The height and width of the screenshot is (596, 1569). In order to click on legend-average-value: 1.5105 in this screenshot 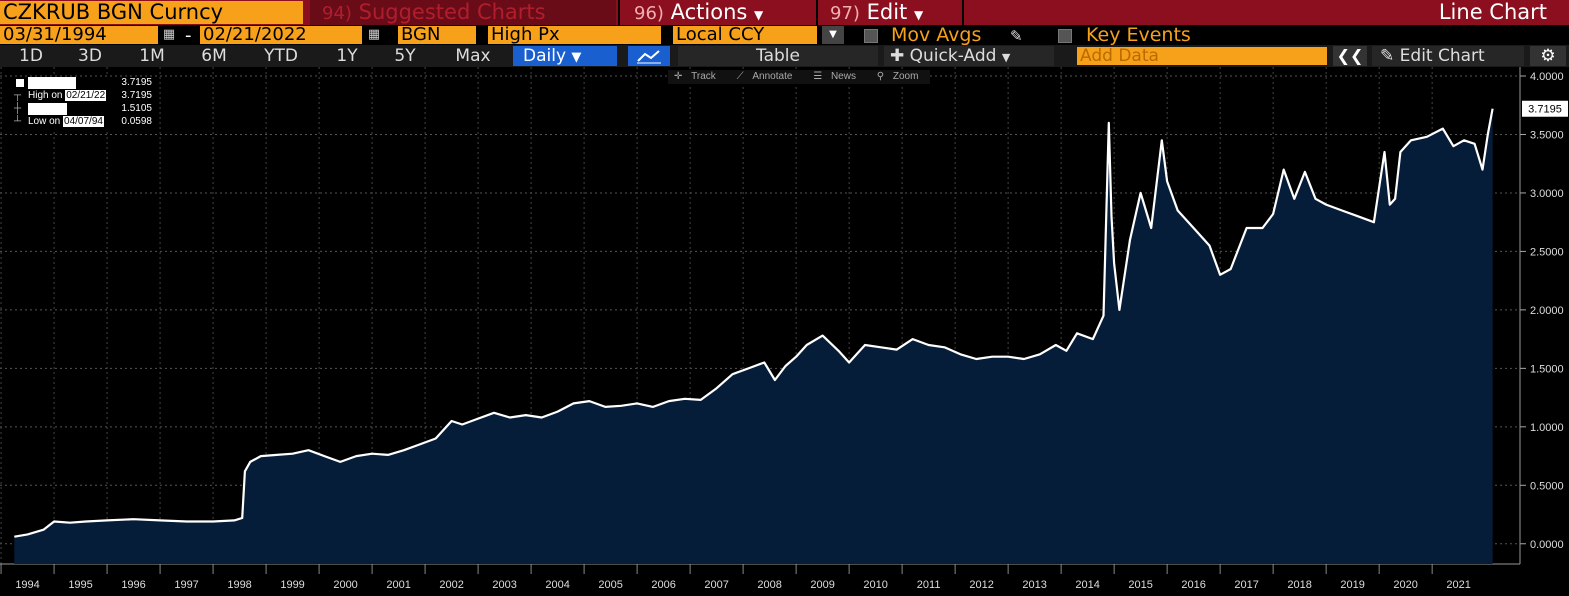, I will do `click(136, 108)`.